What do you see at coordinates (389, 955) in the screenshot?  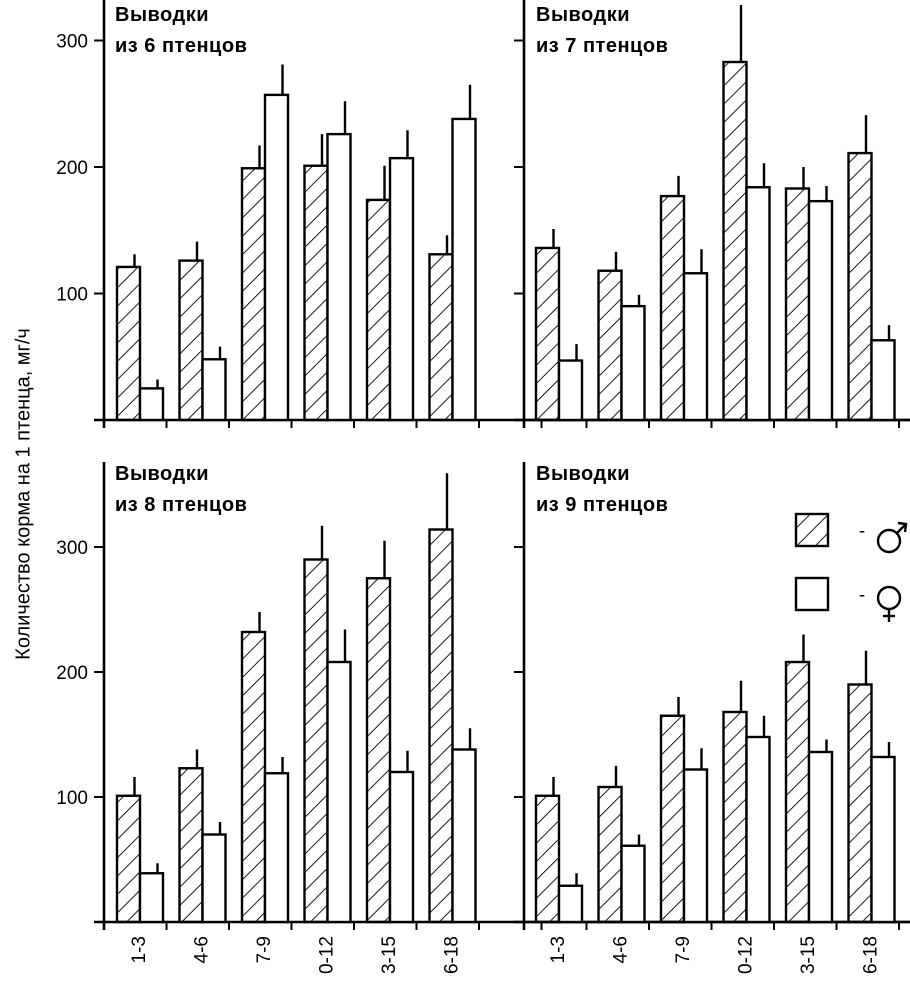 I see `panel-8-chicks-category-label: 3-15` at bounding box center [389, 955].